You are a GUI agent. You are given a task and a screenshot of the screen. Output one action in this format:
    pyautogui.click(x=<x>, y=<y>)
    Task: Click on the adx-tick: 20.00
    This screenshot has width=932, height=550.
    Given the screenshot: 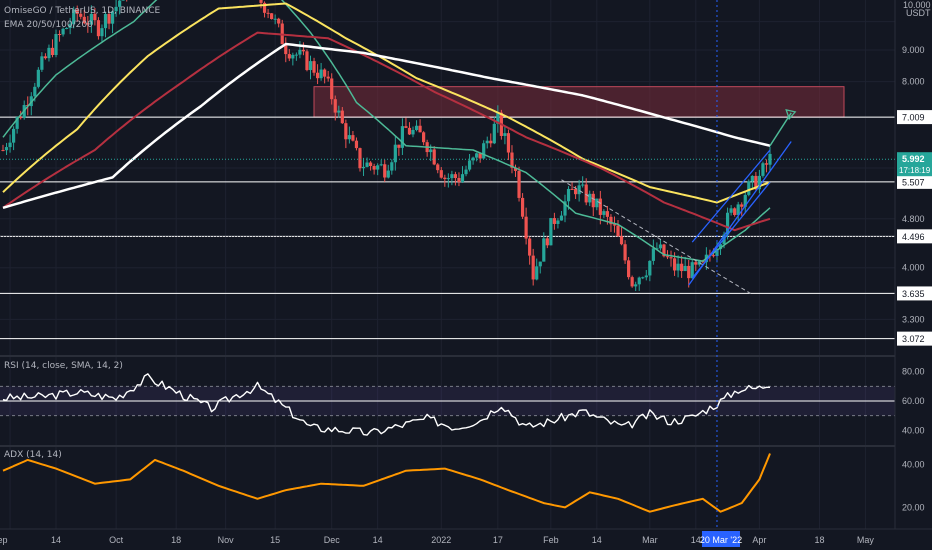 What is the action you would take?
    pyautogui.click(x=913, y=507)
    